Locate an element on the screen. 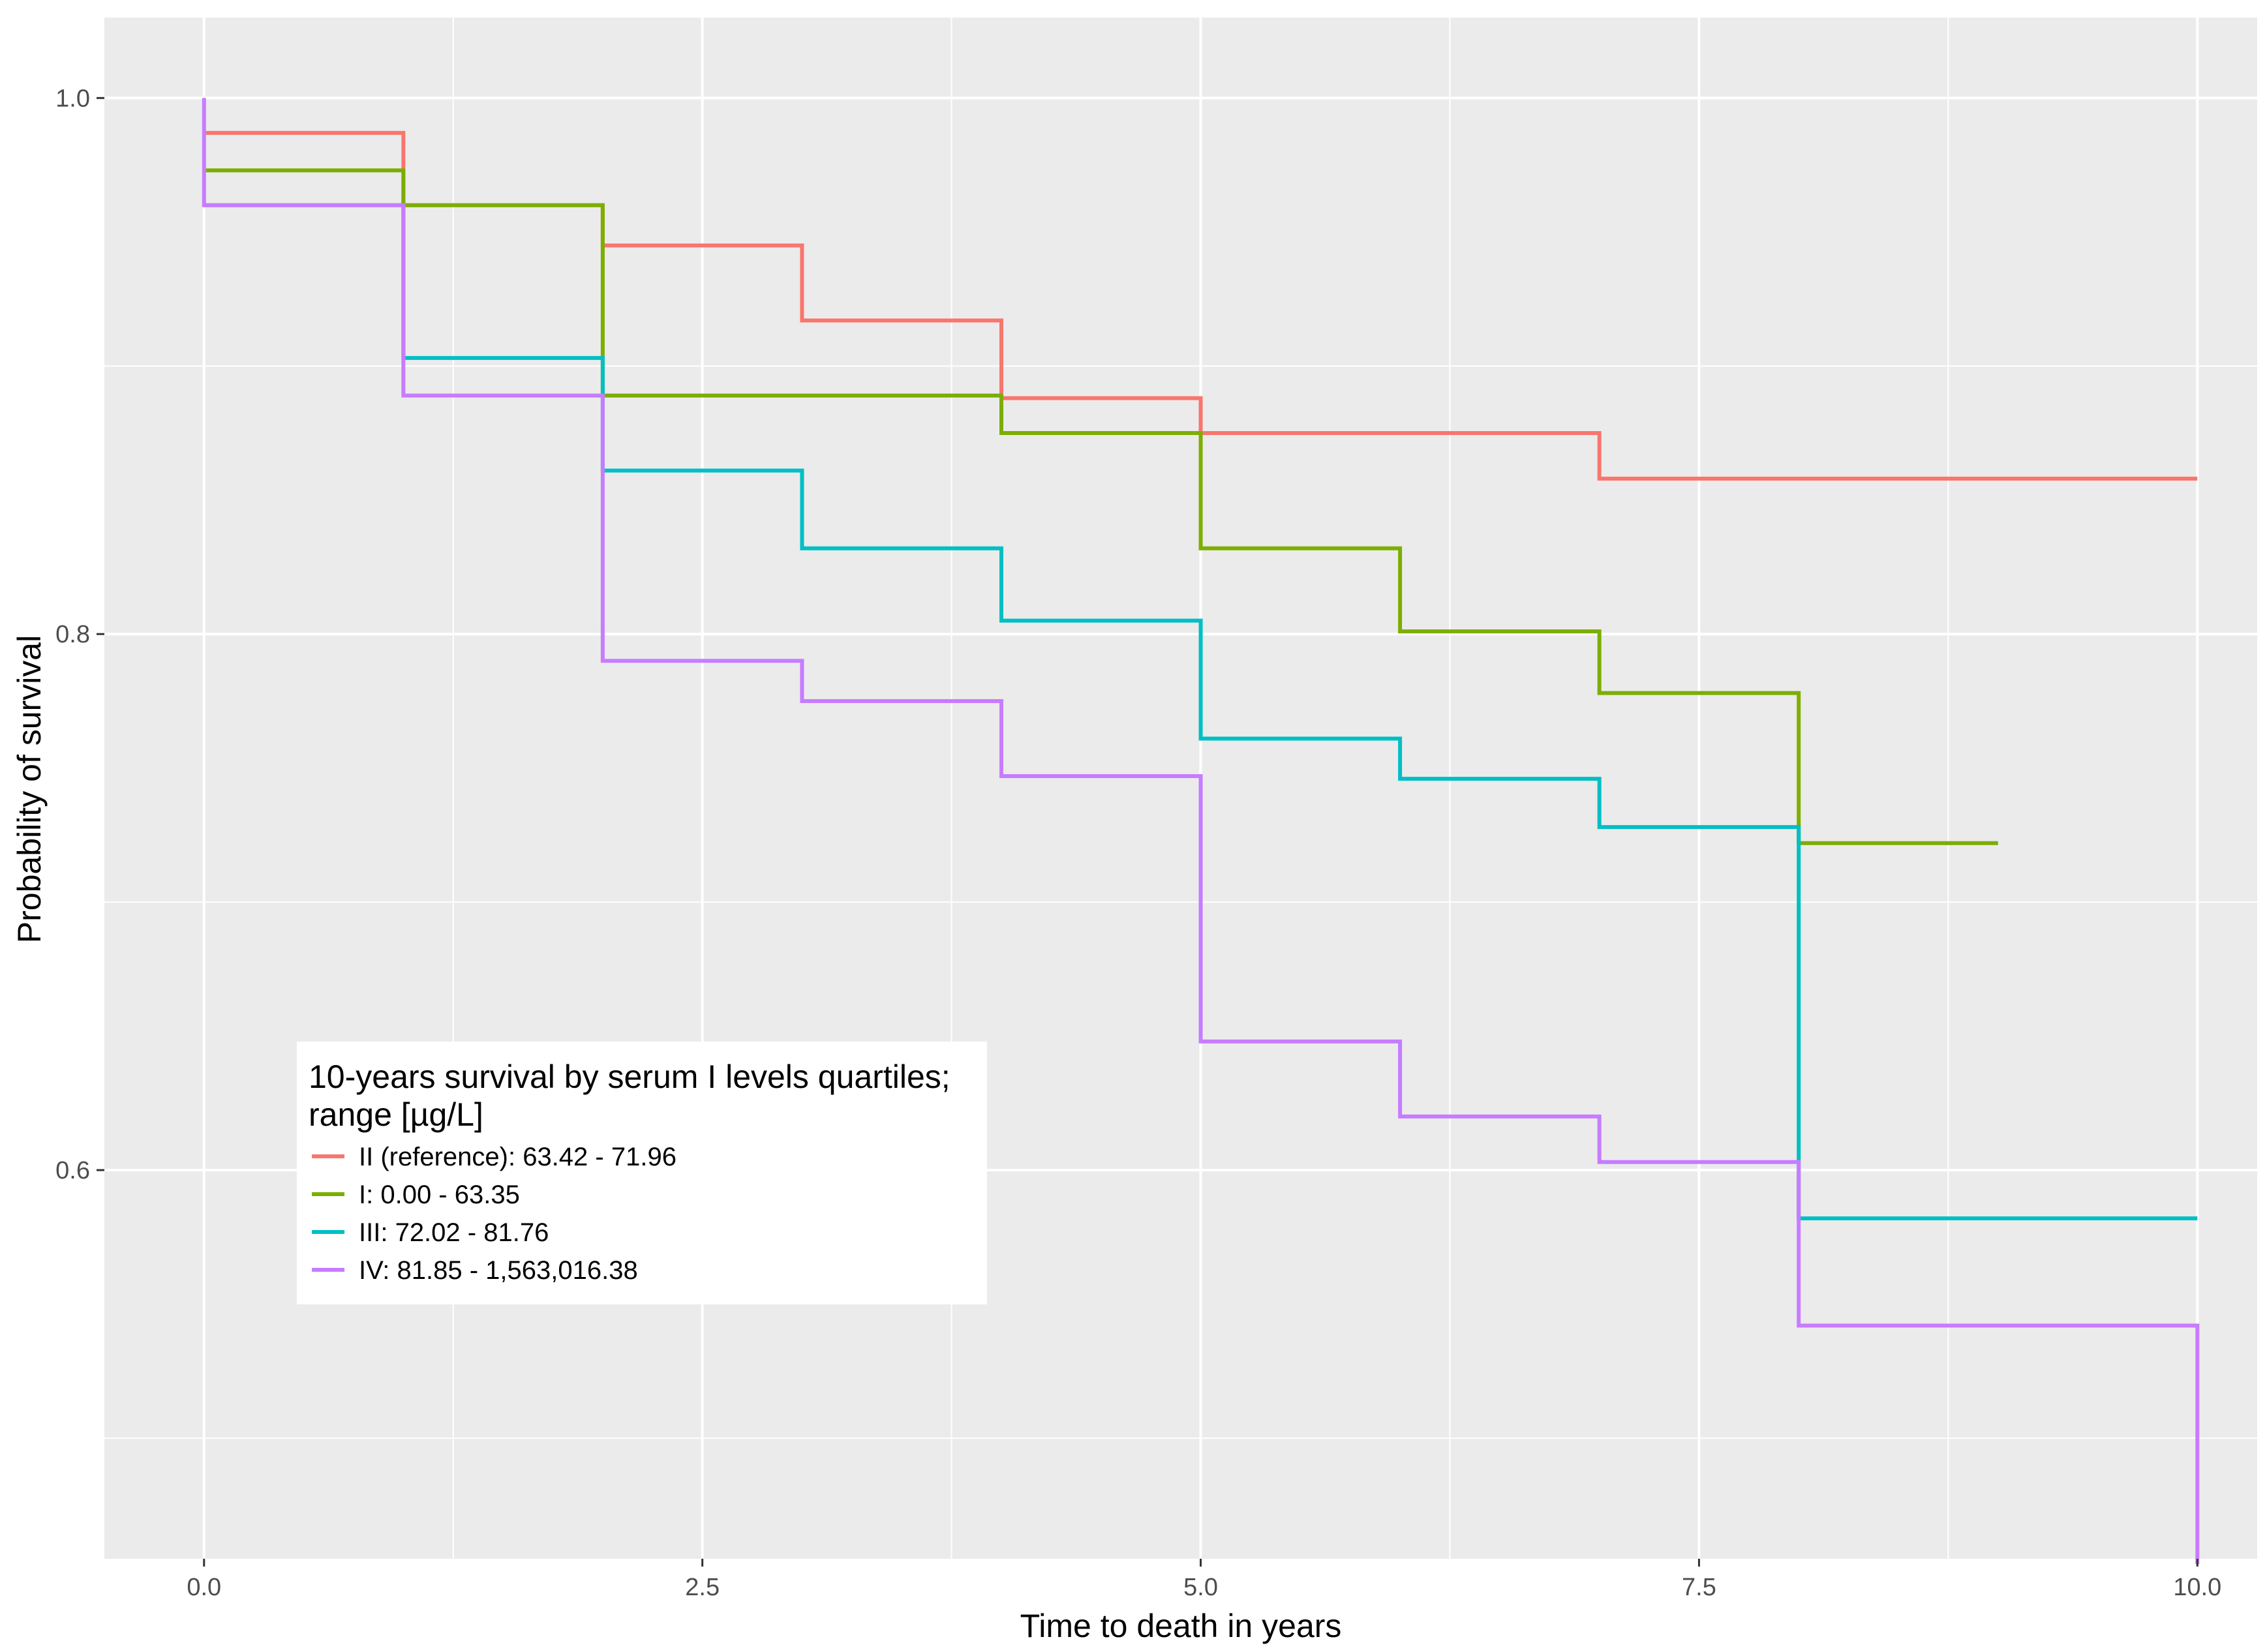 The height and width of the screenshot is (1652, 2265). y-tick-label: 0.6 is located at coordinates (72, 1170).